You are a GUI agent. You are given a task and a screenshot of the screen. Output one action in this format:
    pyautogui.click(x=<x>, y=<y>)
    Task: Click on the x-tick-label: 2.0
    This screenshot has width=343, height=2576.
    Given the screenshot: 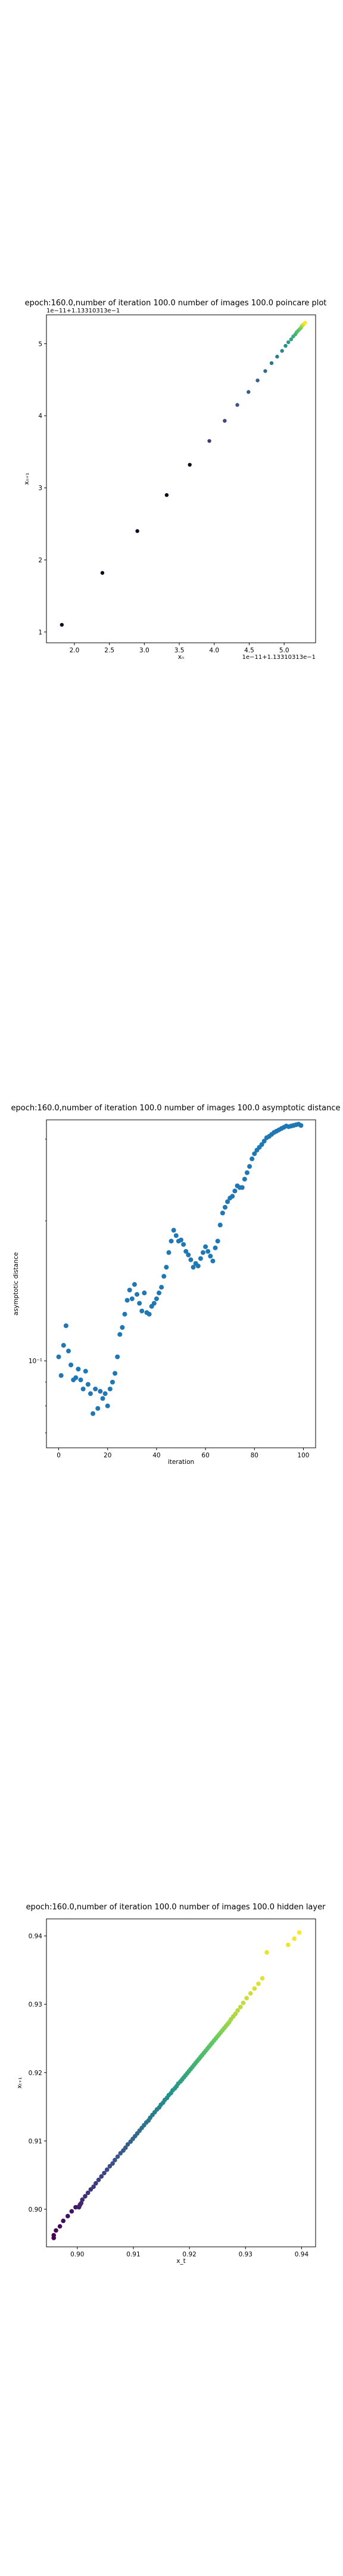 What is the action you would take?
    pyautogui.click(x=75, y=650)
    